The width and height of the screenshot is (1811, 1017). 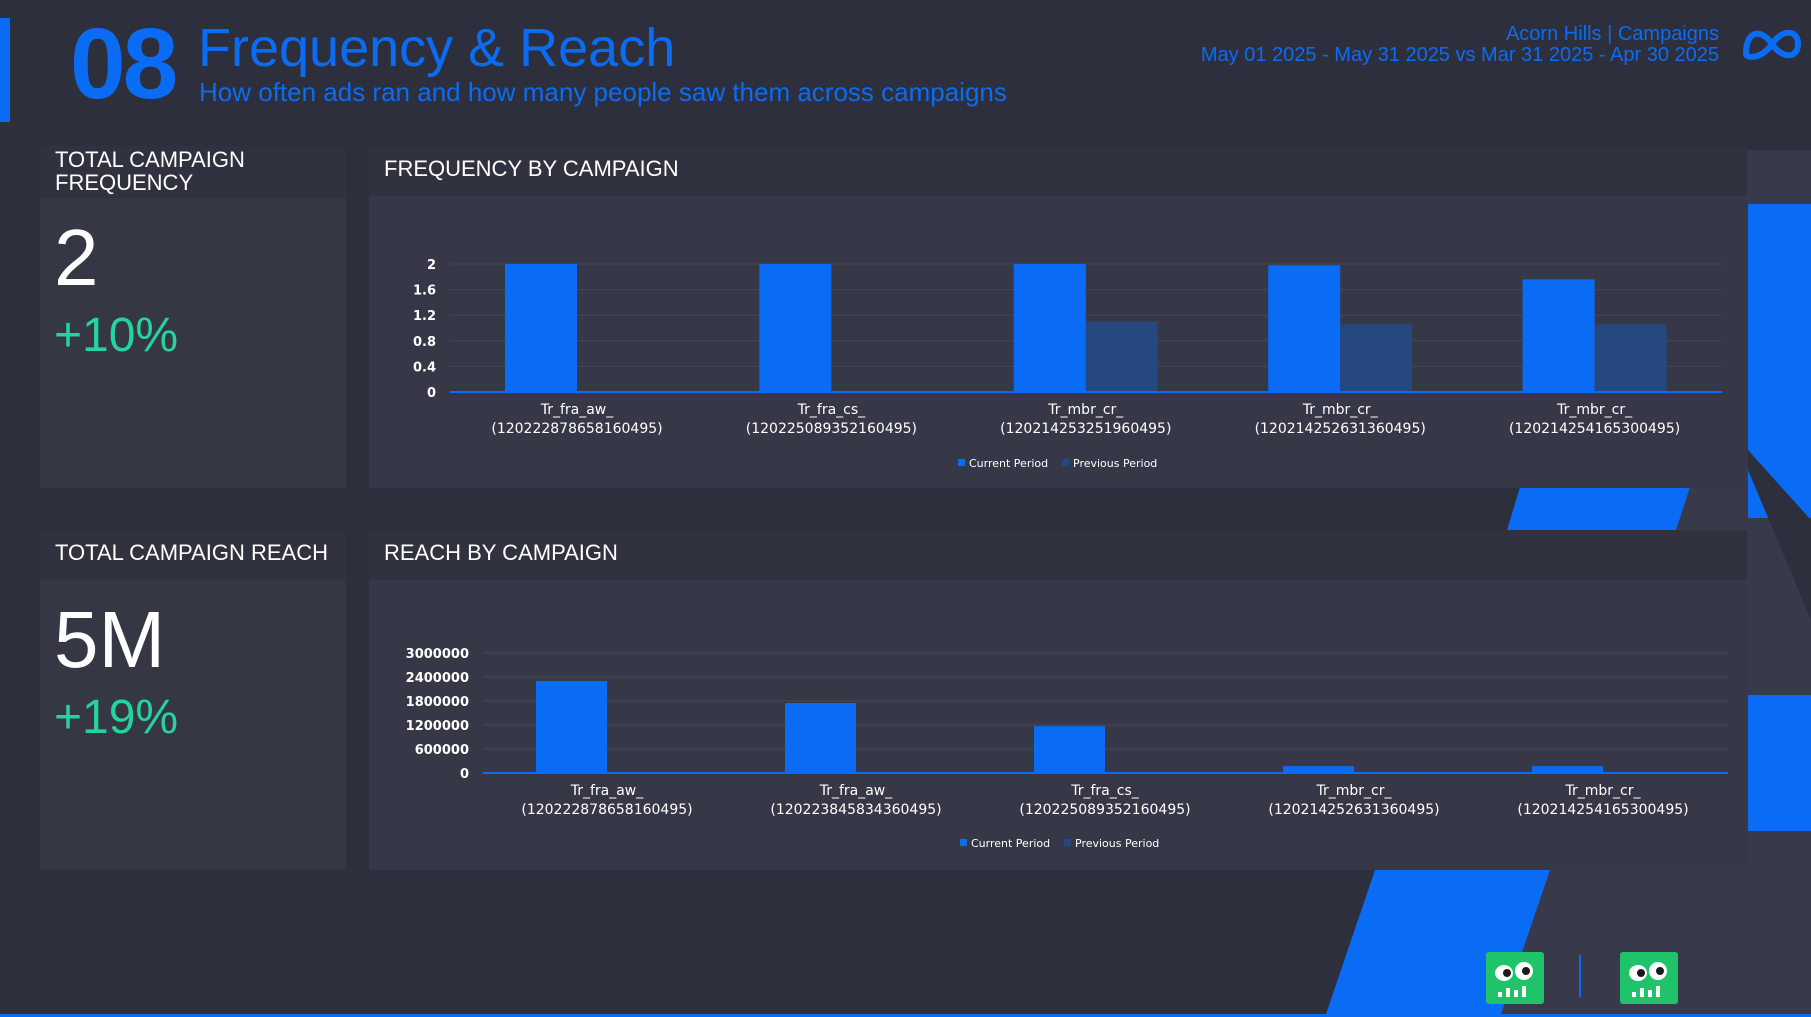 I want to click on reach-kpi-delta: +19%, so click(x=116, y=717).